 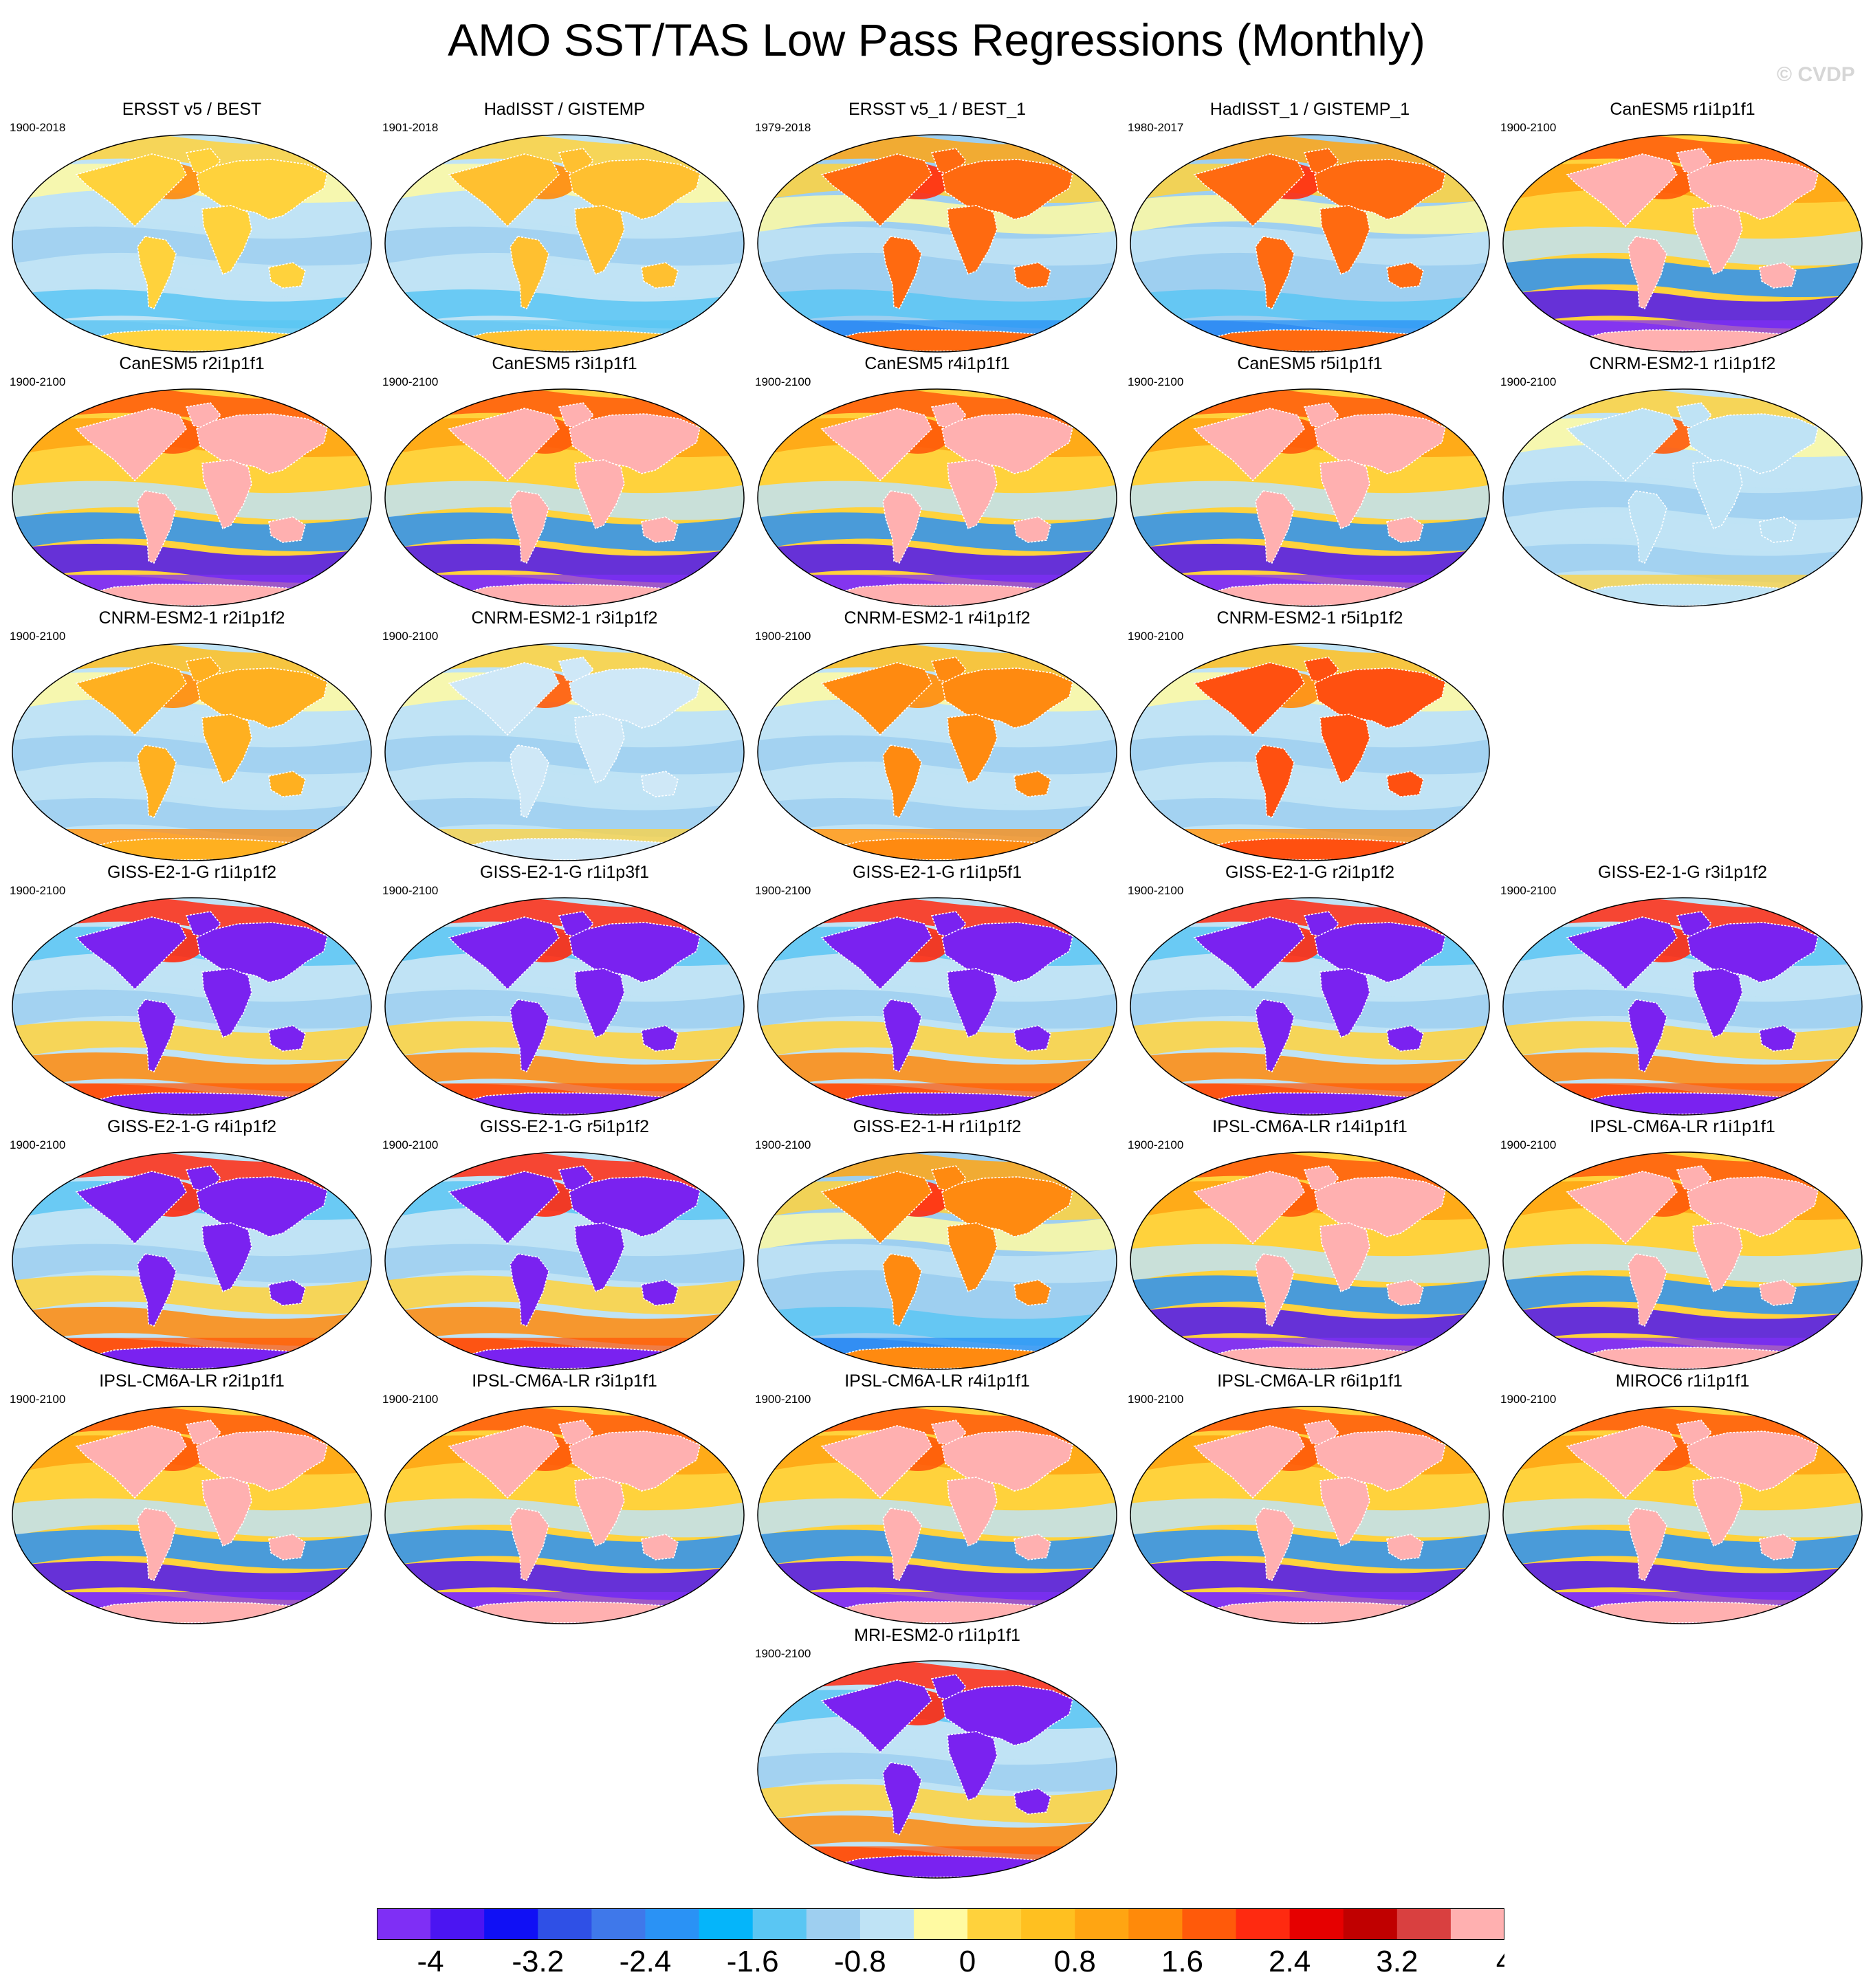 I want to click on map-panel: GISS-E2-1-G r1i1p1f2 1900-2100, so click(x=192, y=990).